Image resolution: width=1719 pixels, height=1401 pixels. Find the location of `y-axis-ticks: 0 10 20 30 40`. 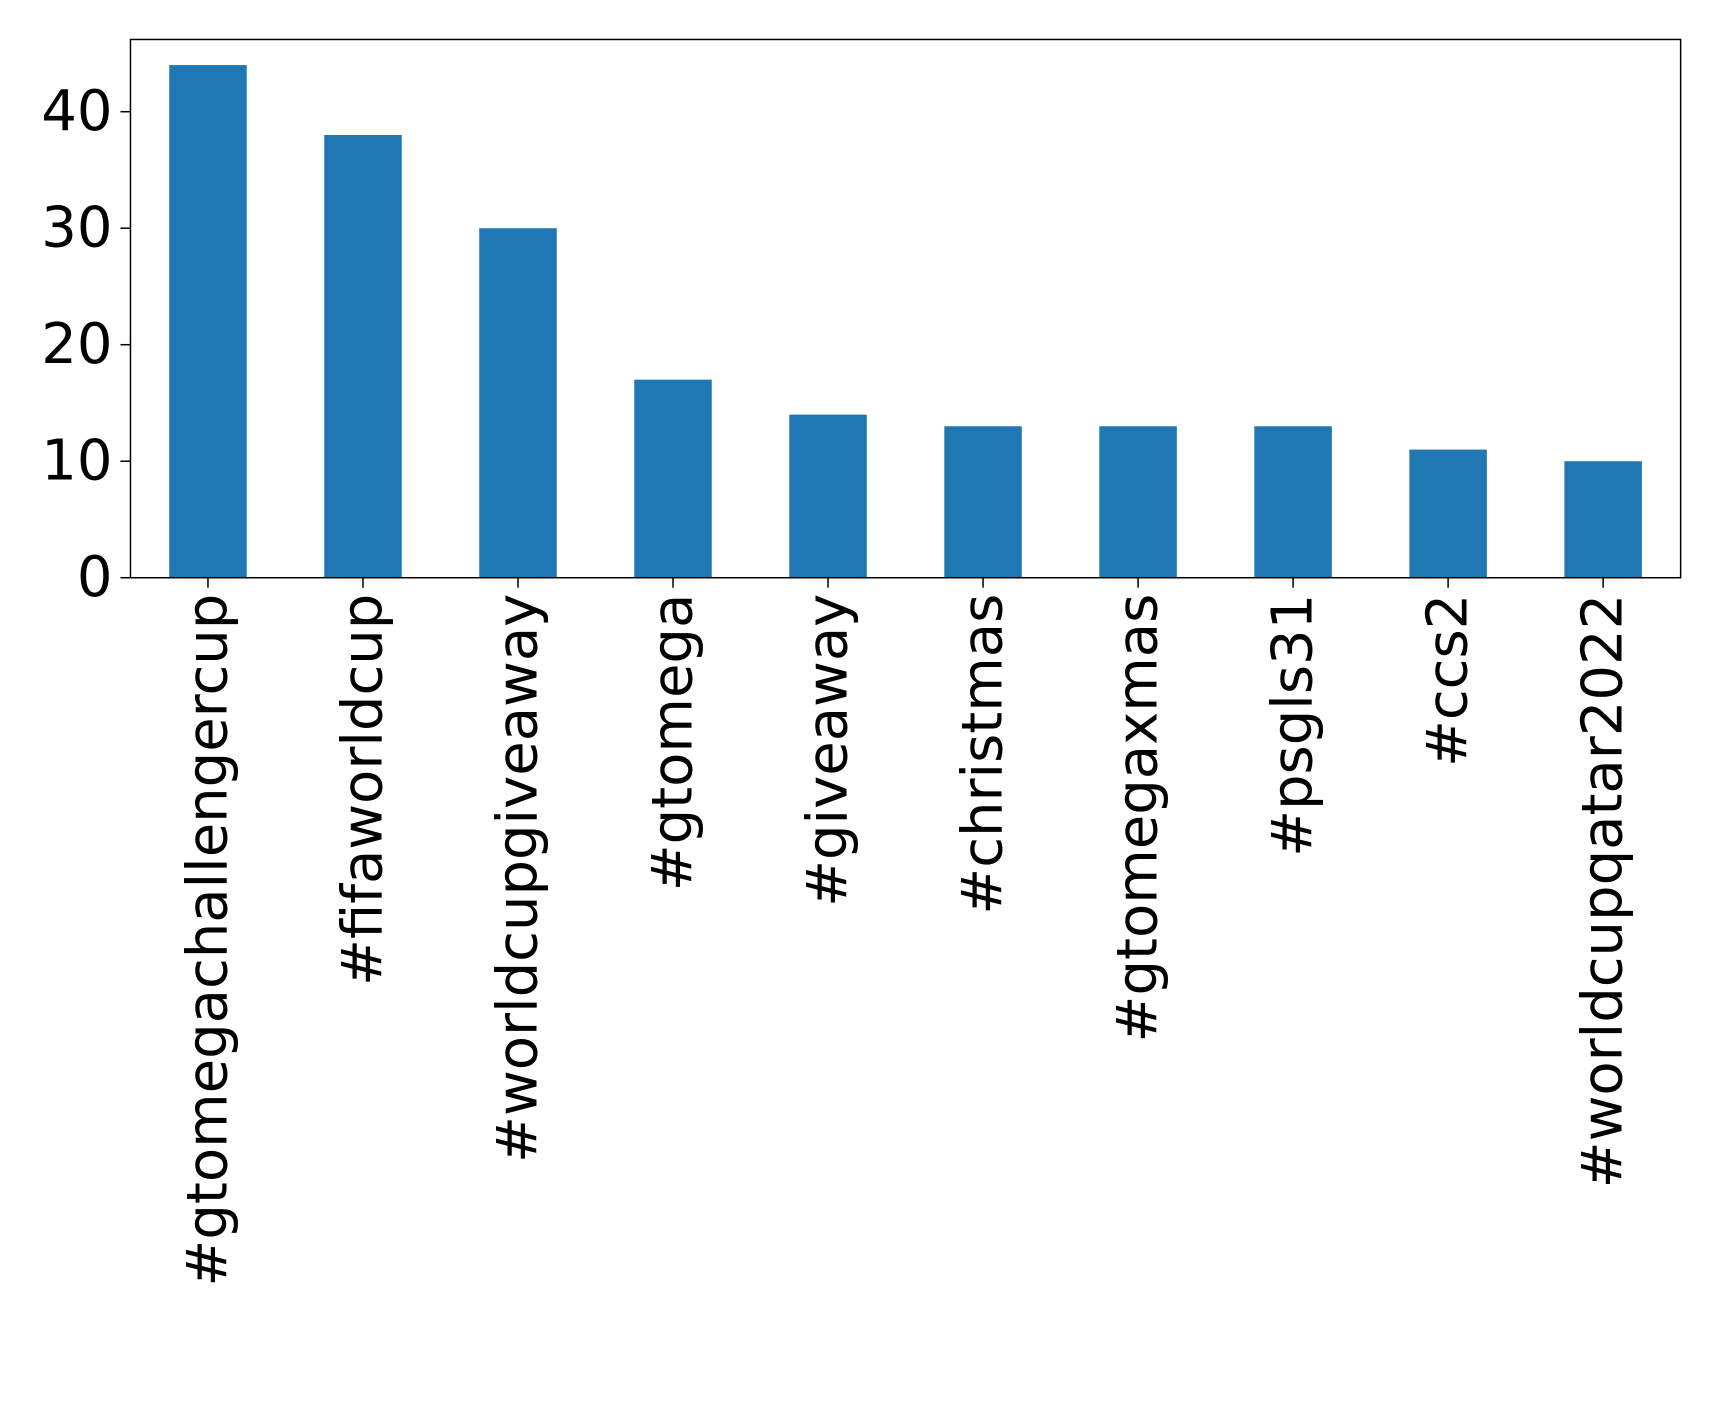

y-axis-ticks: 0 10 20 30 40 is located at coordinates (86, 344).